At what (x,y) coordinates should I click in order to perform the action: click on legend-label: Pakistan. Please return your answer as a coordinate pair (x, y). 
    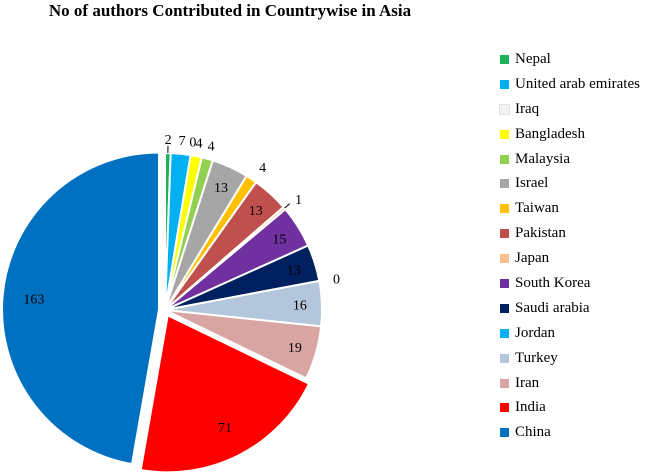
    Looking at the image, I should click on (540, 233).